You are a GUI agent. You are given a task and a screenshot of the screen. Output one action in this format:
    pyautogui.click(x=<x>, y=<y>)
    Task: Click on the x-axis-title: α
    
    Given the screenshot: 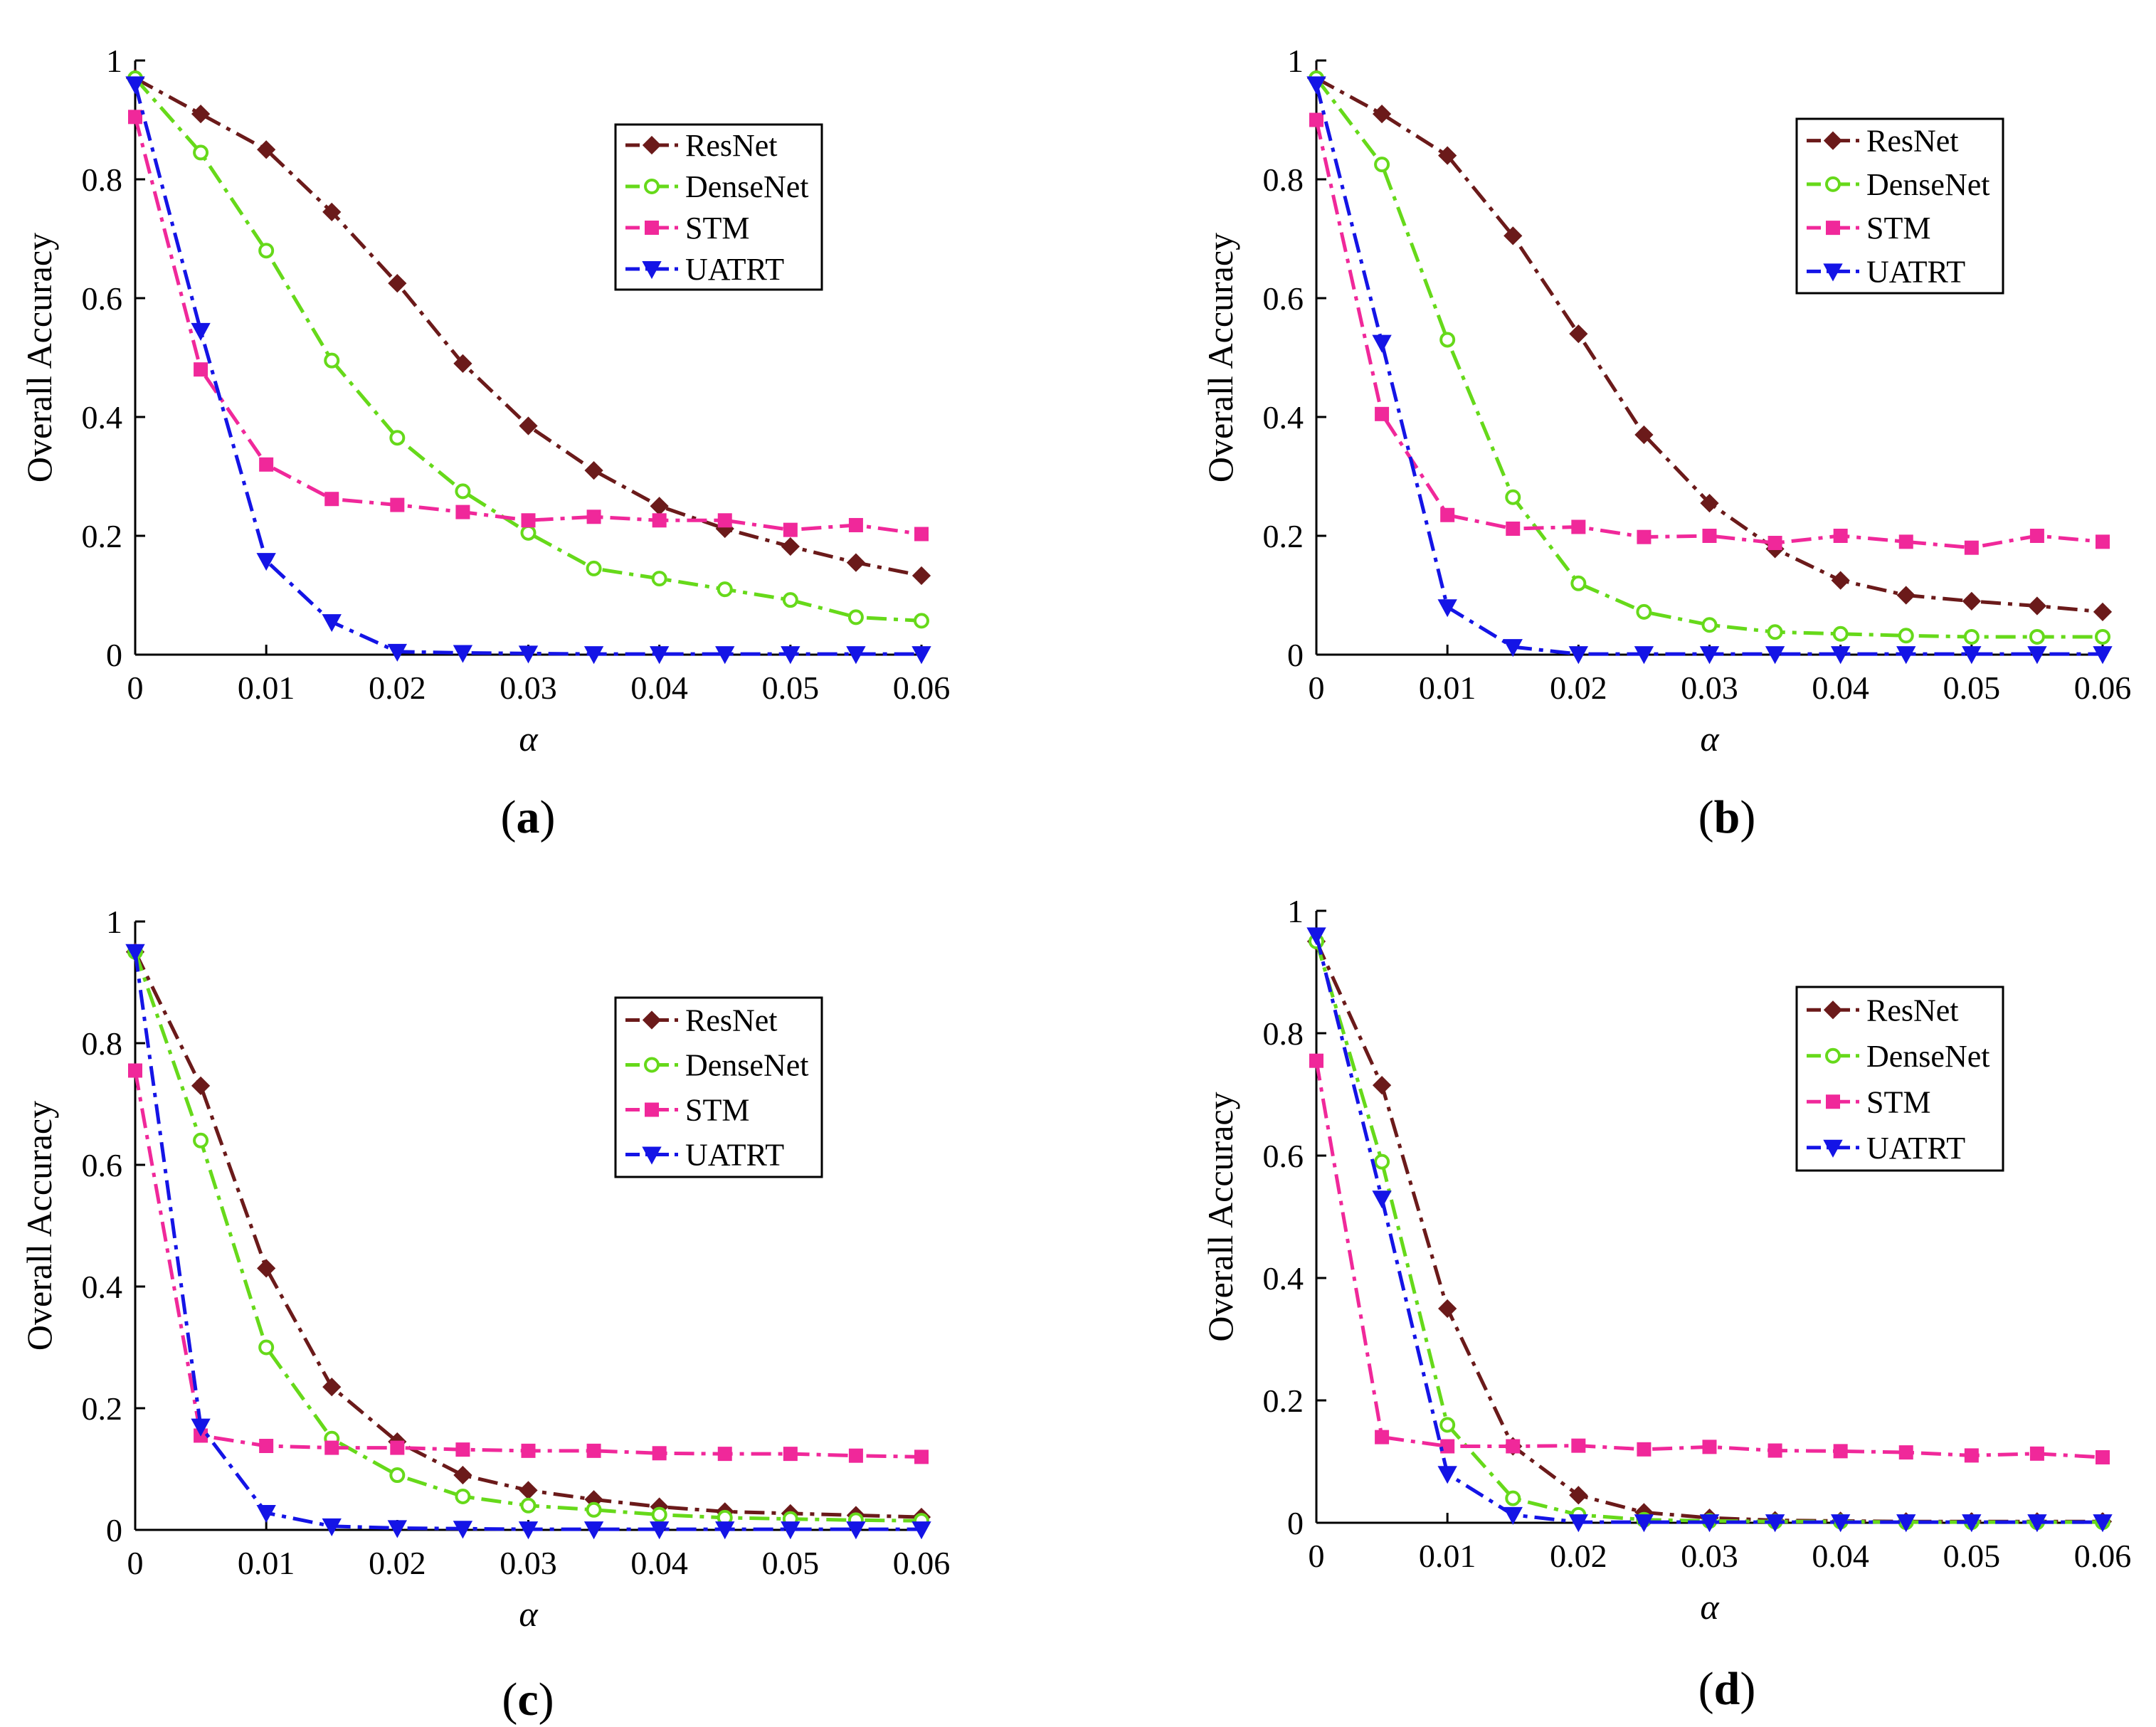 What is the action you would take?
    pyautogui.click(x=529, y=1614)
    